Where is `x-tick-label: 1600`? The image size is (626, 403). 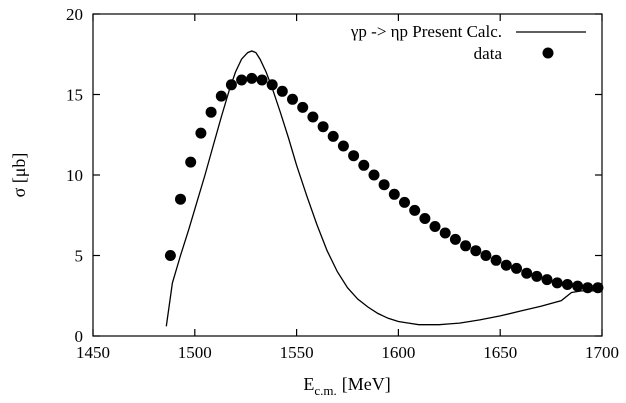
x-tick-label: 1600 is located at coordinates (398, 352).